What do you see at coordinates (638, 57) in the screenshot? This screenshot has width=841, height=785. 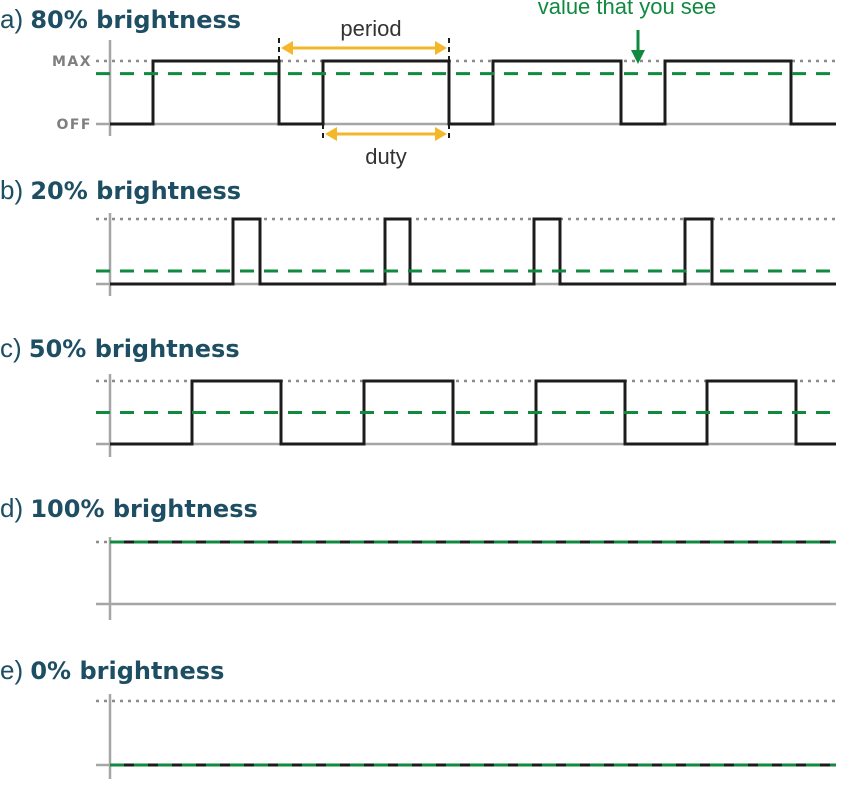 I see `value-seen-arrow-head` at bounding box center [638, 57].